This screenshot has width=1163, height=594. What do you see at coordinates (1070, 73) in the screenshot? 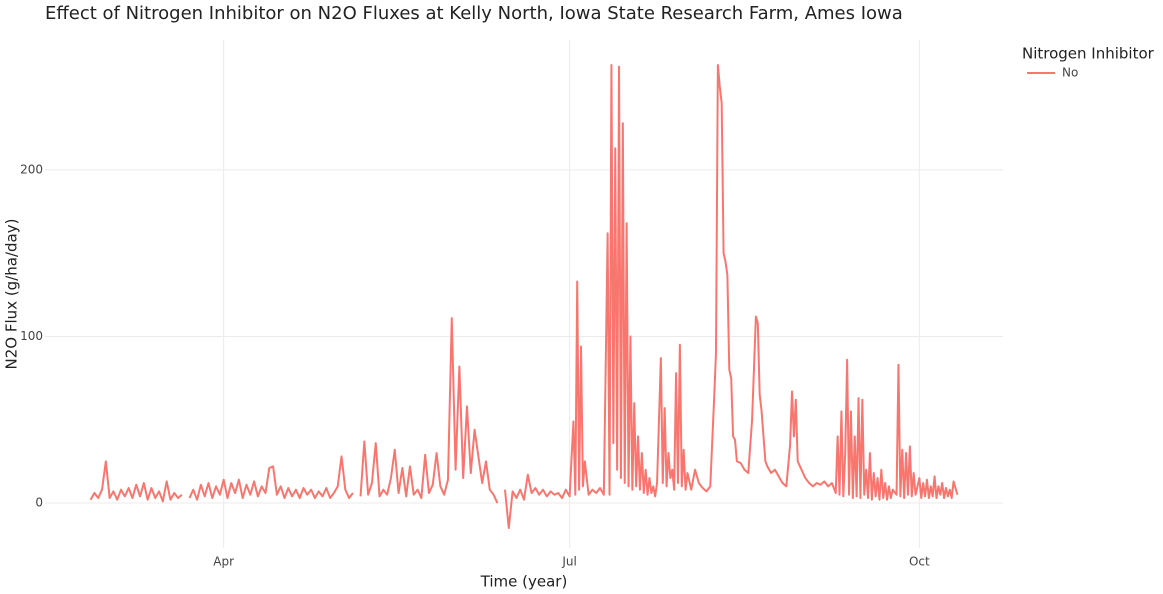
I see `legend-label: No` at bounding box center [1070, 73].